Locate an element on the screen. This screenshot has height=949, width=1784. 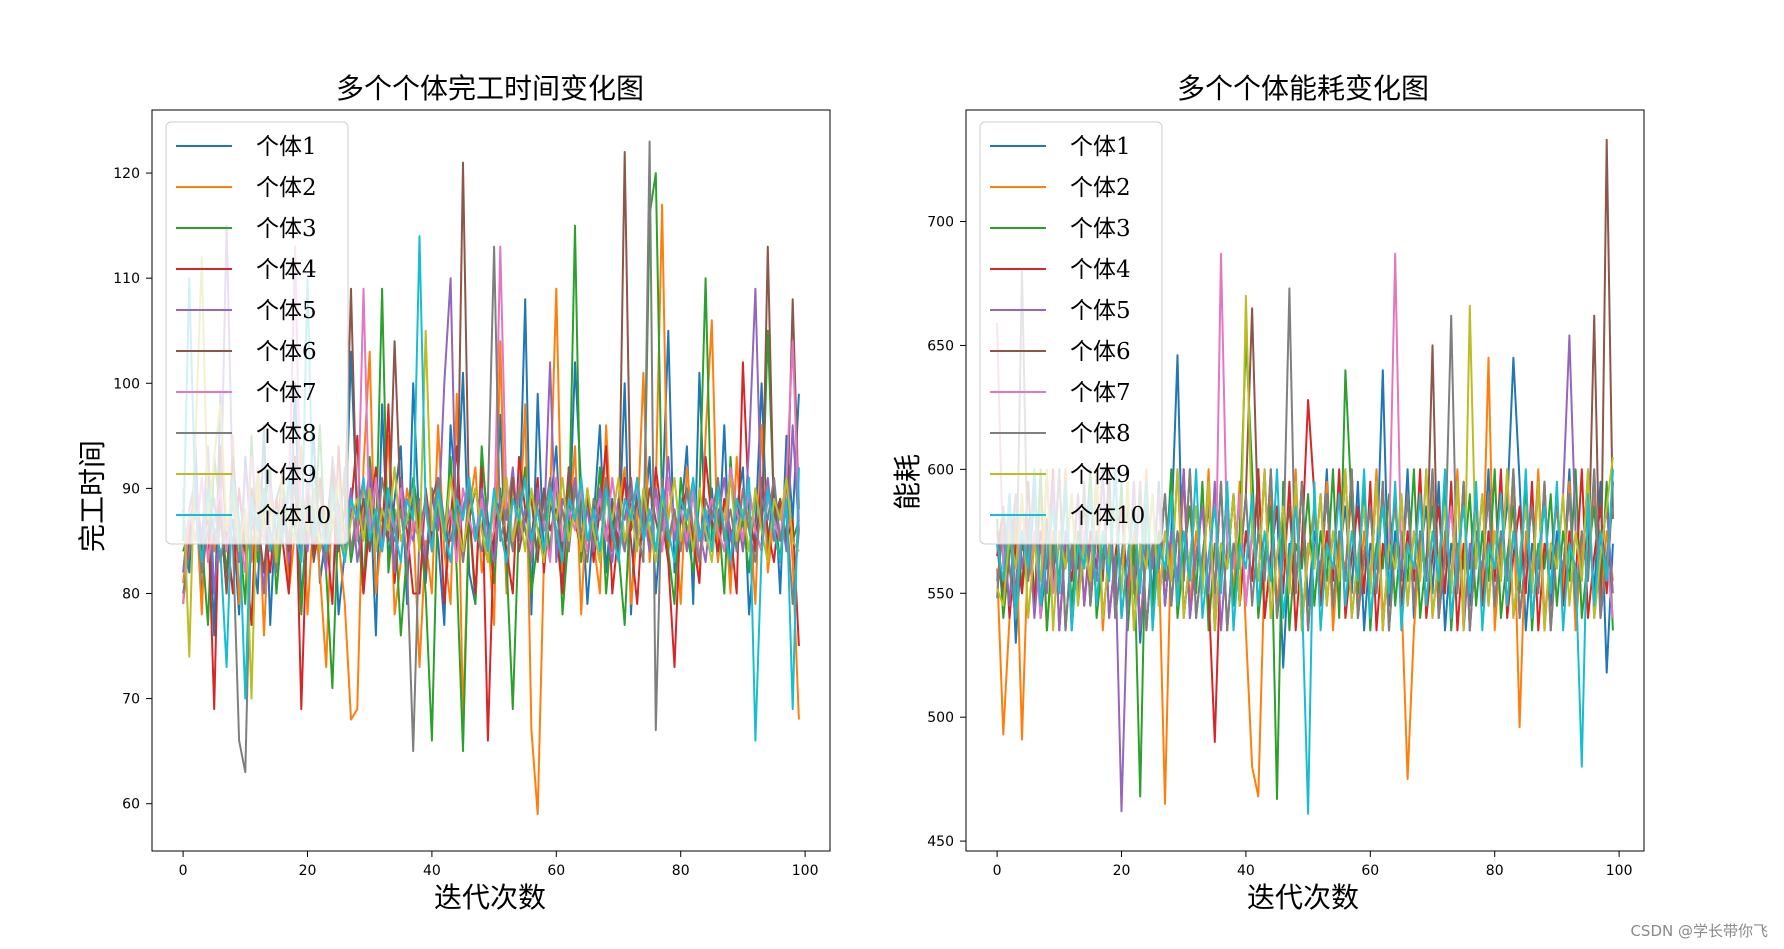
y-tick-label: 60 is located at coordinates (131, 805).